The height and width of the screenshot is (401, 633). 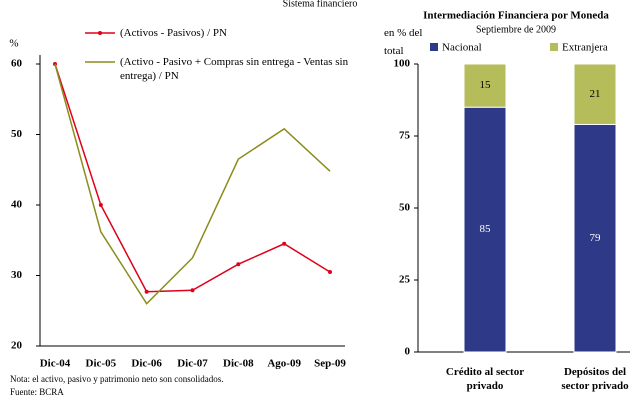 What do you see at coordinates (405, 280) in the screenshot?
I see `y-tick-label: 25` at bounding box center [405, 280].